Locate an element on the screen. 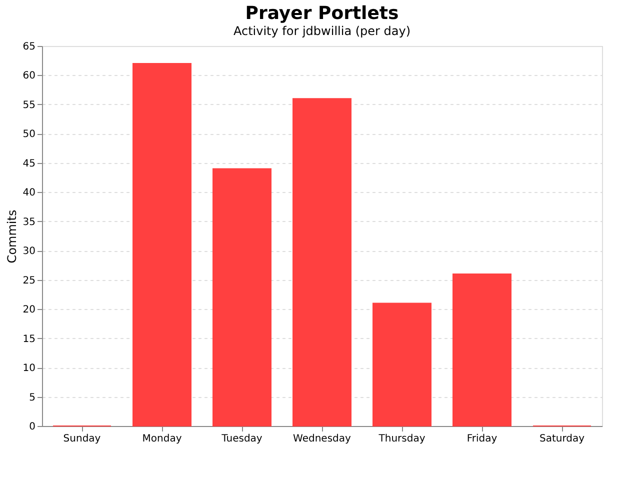  y-tick-label: 15 is located at coordinates (29, 339).